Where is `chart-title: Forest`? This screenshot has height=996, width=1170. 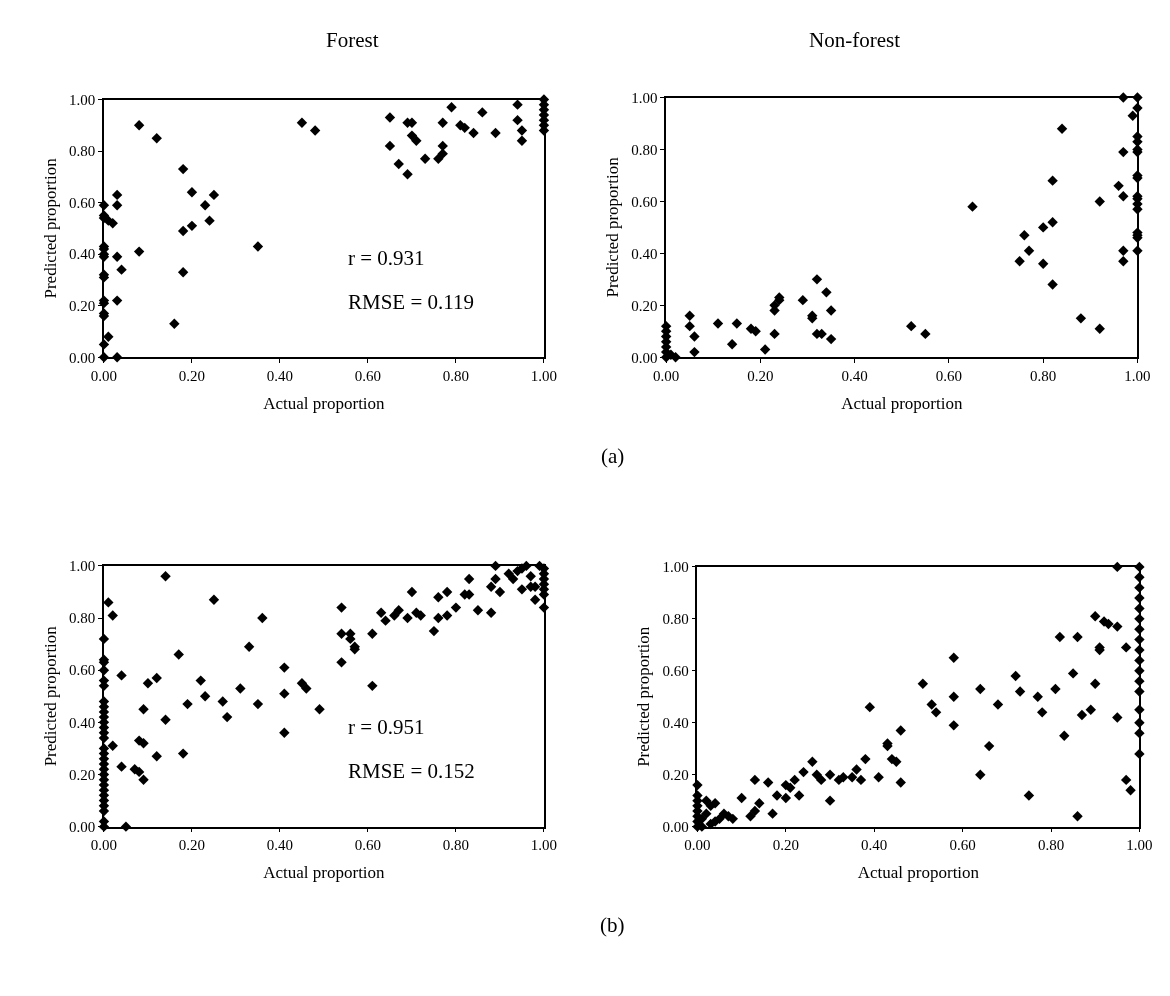
chart-title: Forest is located at coordinates (352, 40).